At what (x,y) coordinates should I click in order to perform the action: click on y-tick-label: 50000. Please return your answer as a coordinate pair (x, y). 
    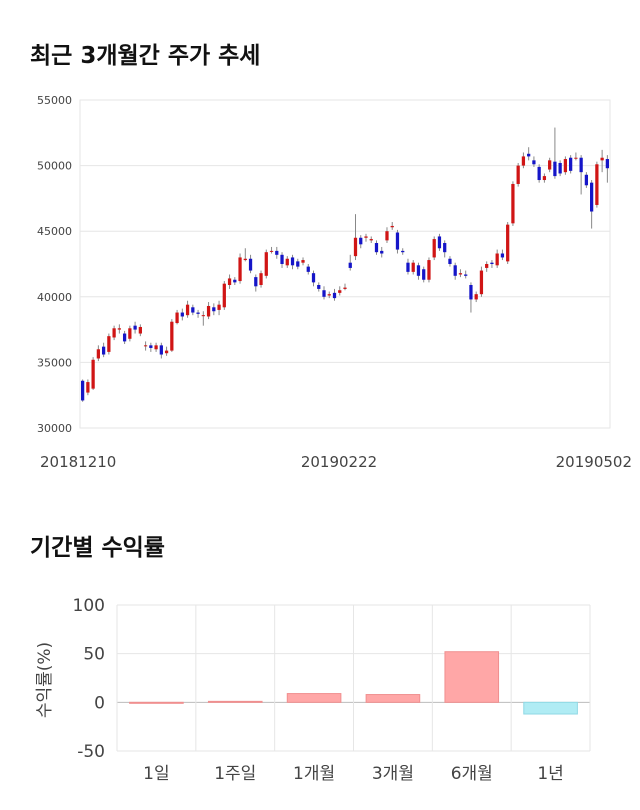
    Looking at the image, I should click on (54, 166).